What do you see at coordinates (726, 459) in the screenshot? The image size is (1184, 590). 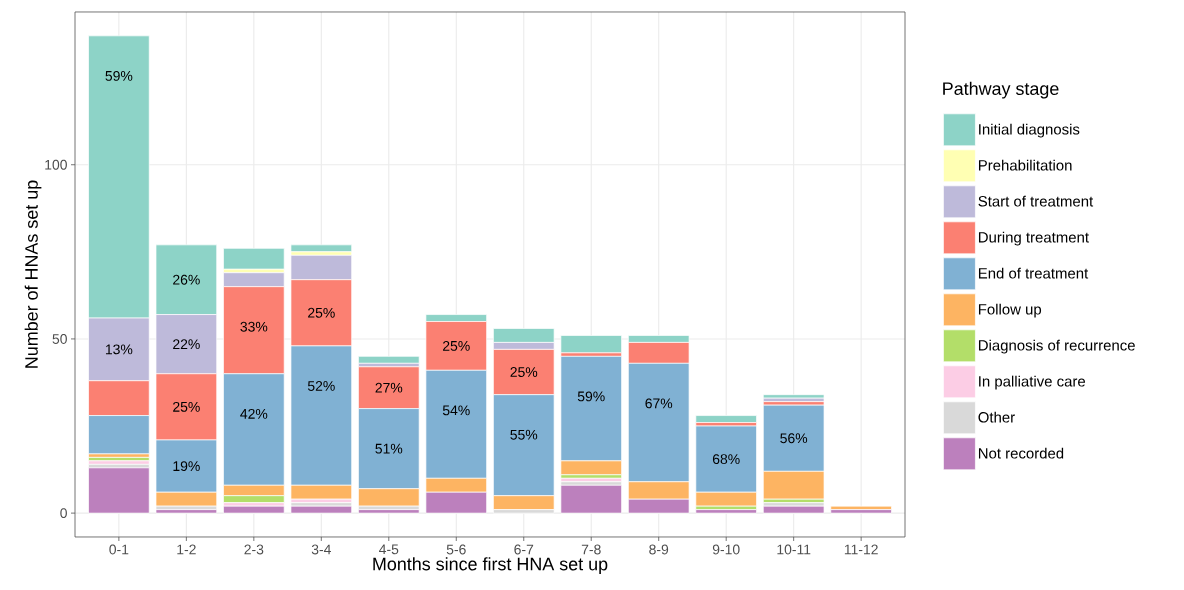 I see `annotation: 68%` at bounding box center [726, 459].